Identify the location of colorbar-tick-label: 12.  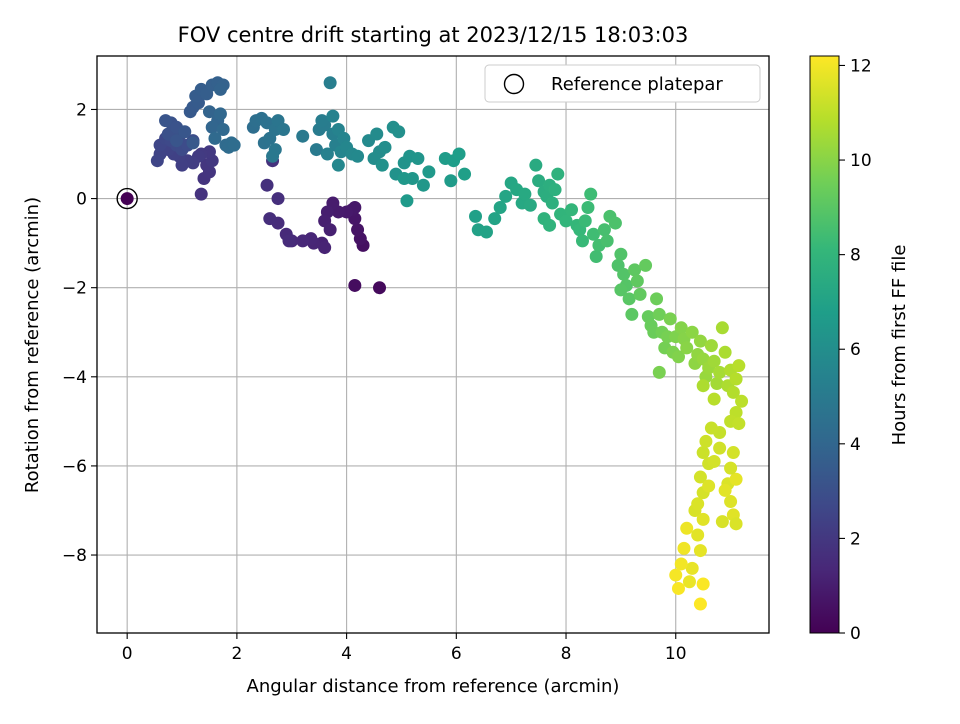
(861, 66).